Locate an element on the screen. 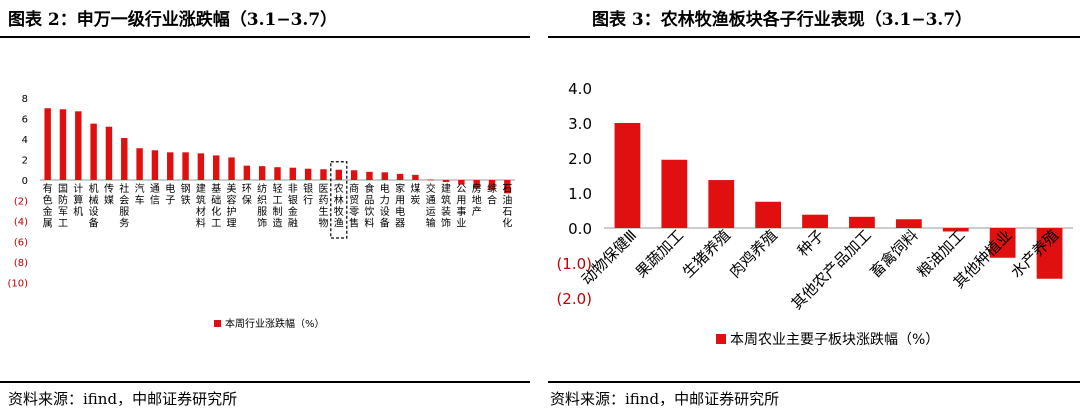 The width and height of the screenshot is (1080, 417). right-bar-种子 is located at coordinates (815, 221).